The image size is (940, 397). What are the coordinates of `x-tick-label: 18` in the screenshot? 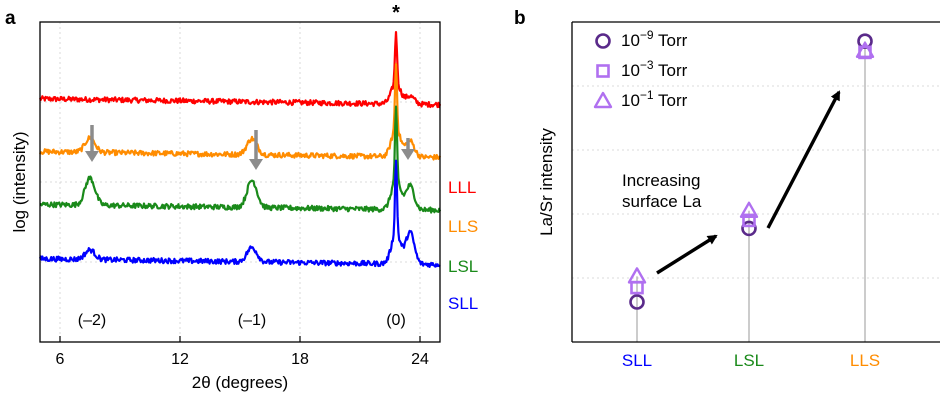 It's located at (300, 359).